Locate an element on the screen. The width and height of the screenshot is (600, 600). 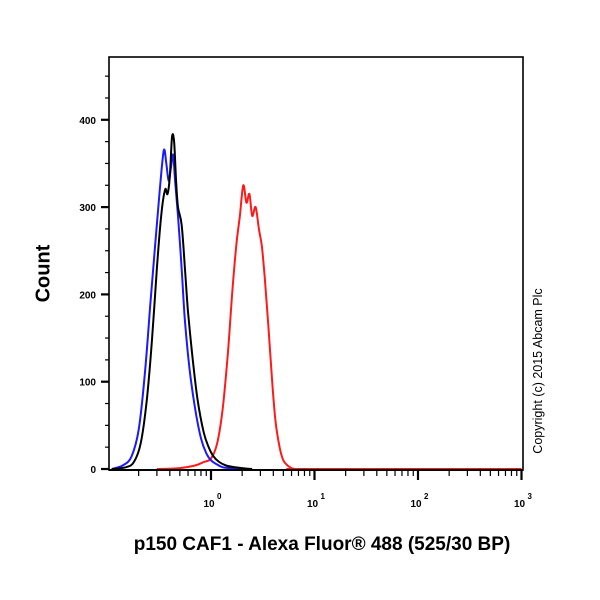
y-axis-label: Count is located at coordinates (43, 273).